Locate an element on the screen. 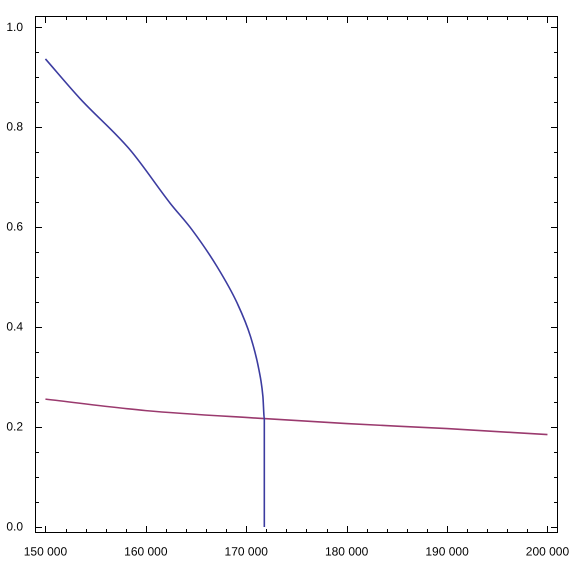  y-tick-label: 0.6 is located at coordinates (15, 227).